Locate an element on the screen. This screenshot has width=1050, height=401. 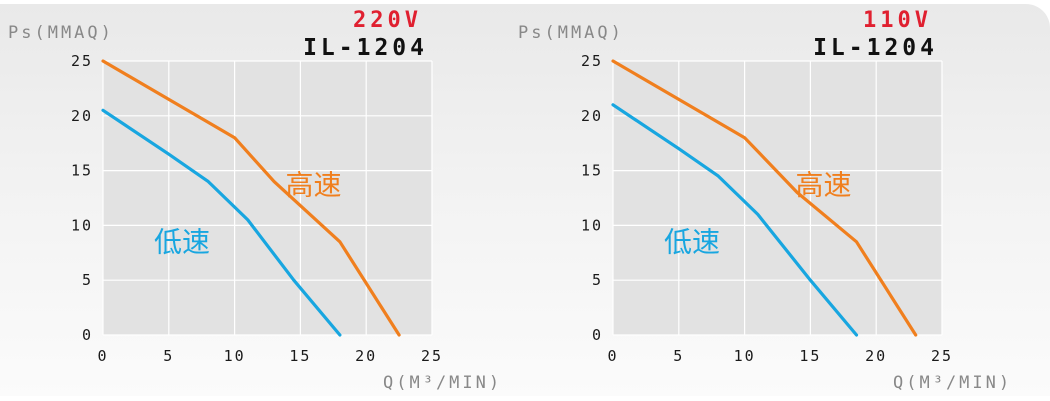
voltage-label: 110V is located at coordinates (897, 20).